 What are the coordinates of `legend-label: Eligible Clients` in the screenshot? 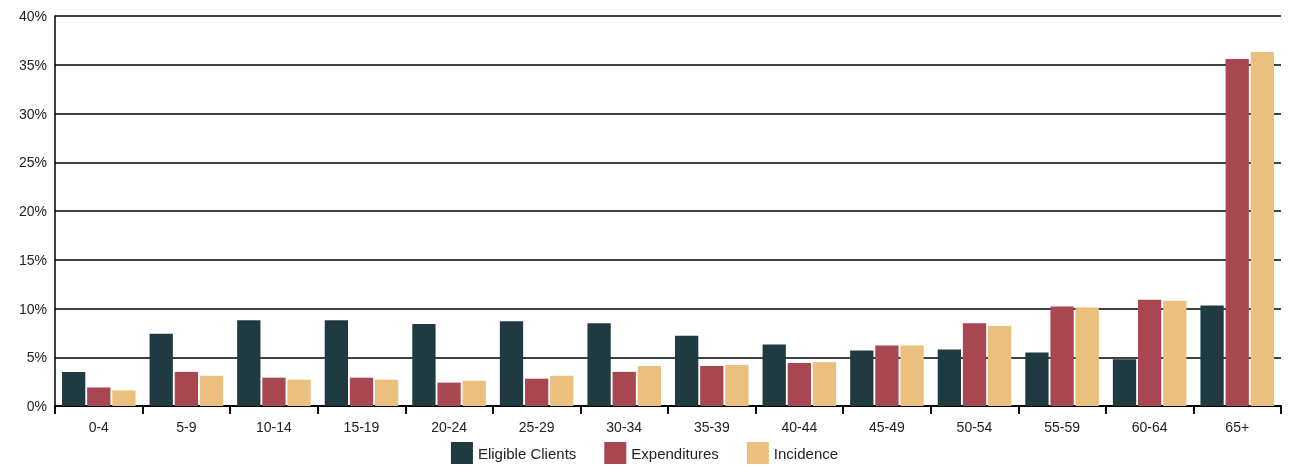 It's located at (527, 453).